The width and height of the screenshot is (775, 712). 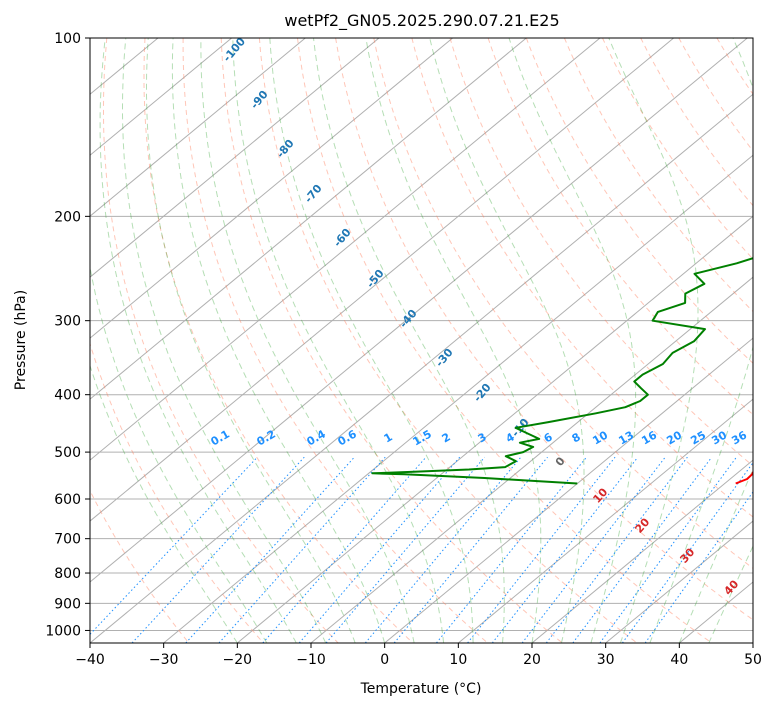 What do you see at coordinates (164, 660) in the screenshot?
I see `x-tick-label: −30` at bounding box center [164, 660].